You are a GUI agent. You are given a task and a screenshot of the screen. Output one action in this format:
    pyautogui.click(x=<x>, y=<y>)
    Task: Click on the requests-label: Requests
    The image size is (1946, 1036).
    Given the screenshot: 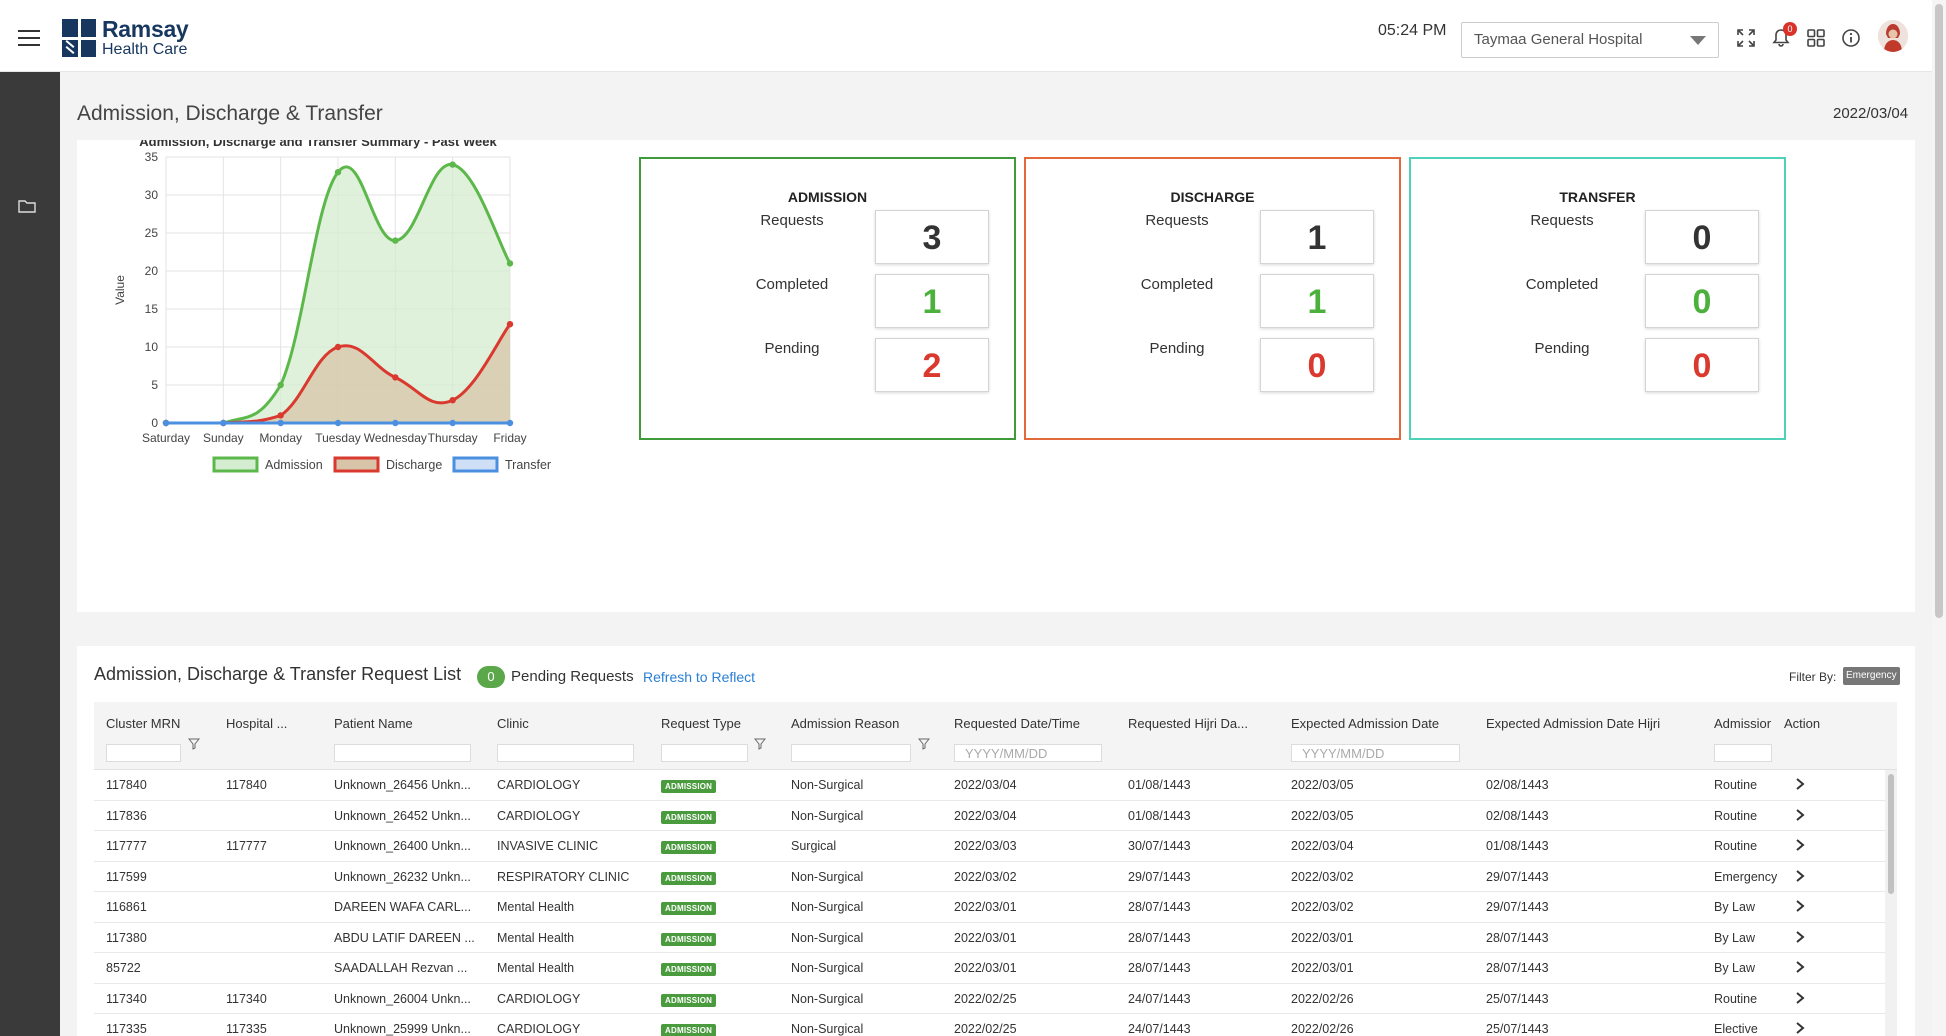 What is the action you would take?
    pyautogui.click(x=1562, y=220)
    